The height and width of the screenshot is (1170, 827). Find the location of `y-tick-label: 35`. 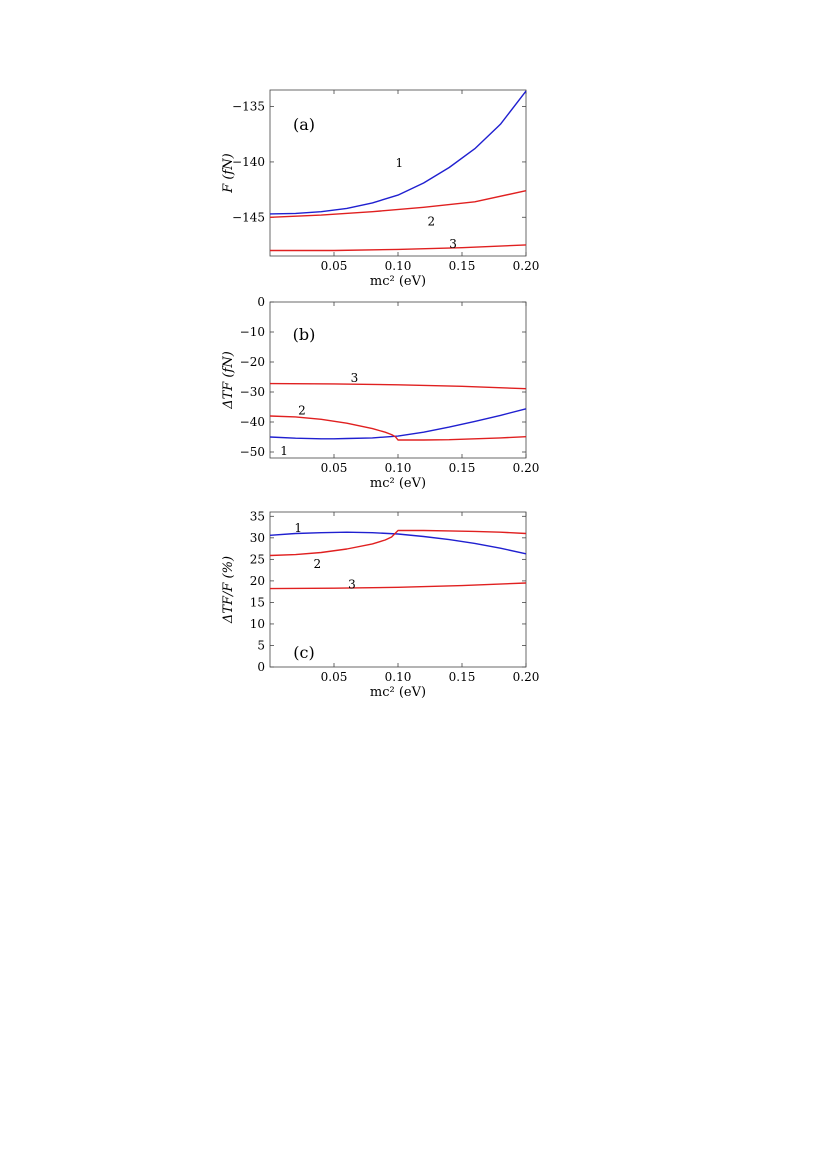

y-tick-label: 35 is located at coordinates (257, 516).